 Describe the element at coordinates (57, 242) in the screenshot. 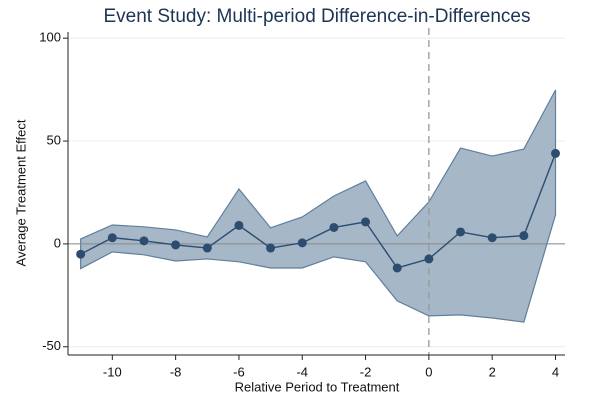

I see `y-tick-label: 0` at that location.